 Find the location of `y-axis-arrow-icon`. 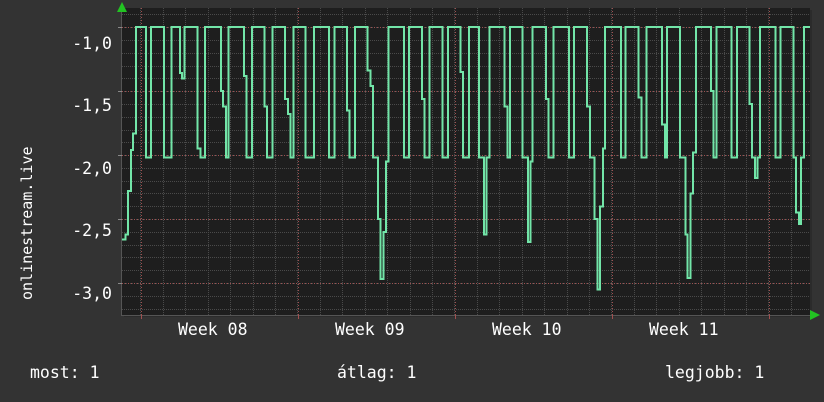

y-axis-arrow-icon is located at coordinates (122, 7).